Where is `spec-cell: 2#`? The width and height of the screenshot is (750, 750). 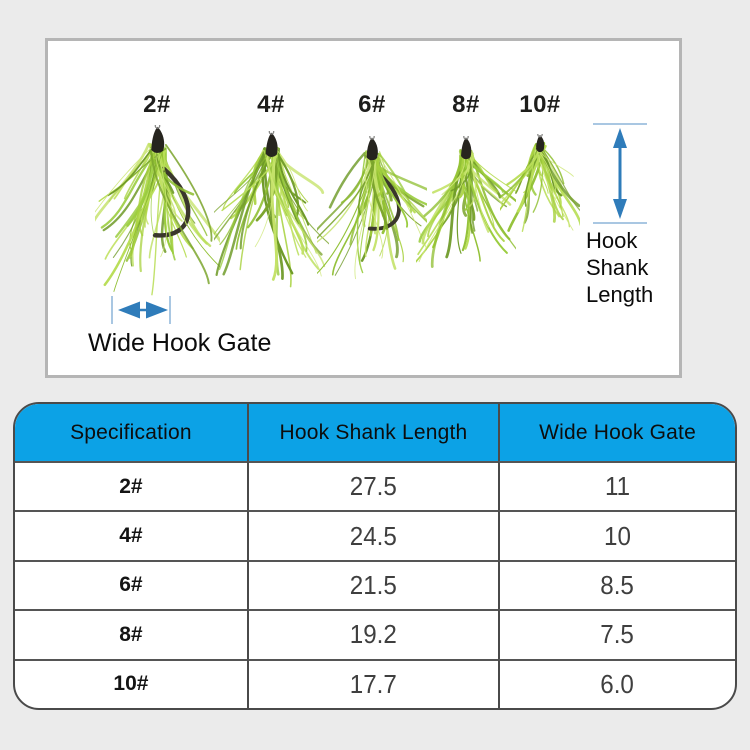 spec-cell: 2# is located at coordinates (131, 485).